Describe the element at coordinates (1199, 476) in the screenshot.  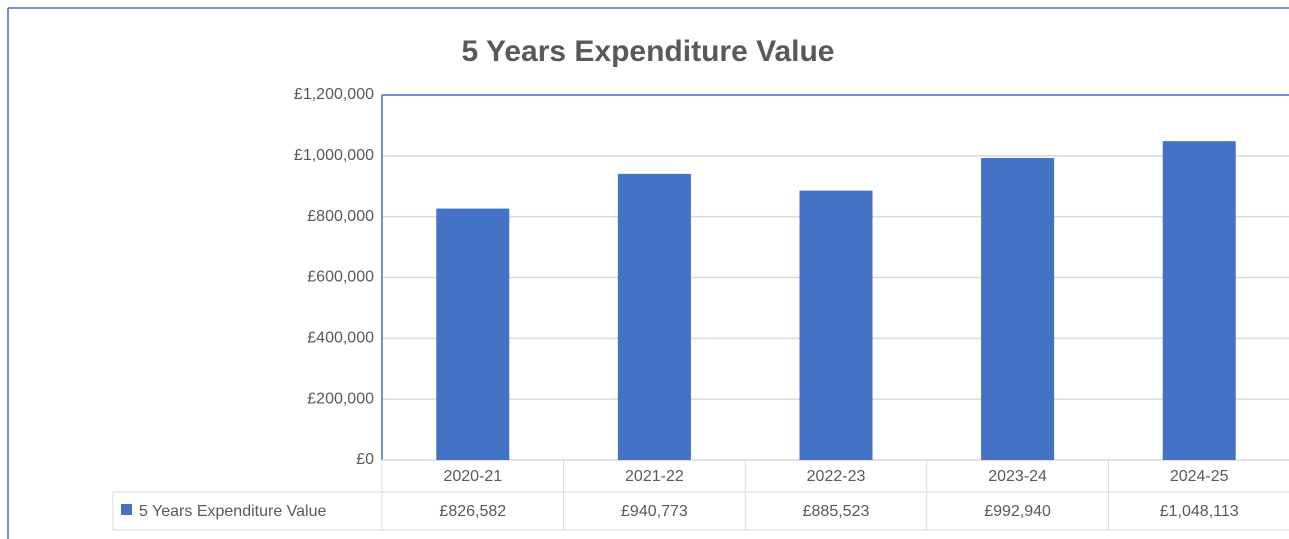
I see `x-tick-label: 2024-25` at that location.